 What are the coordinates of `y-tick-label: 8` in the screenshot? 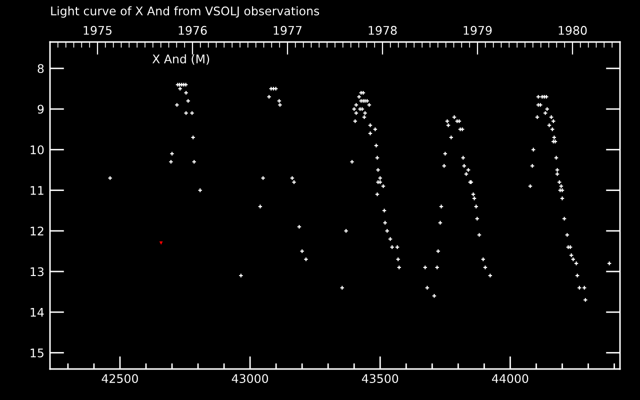 It's located at (41, 69).